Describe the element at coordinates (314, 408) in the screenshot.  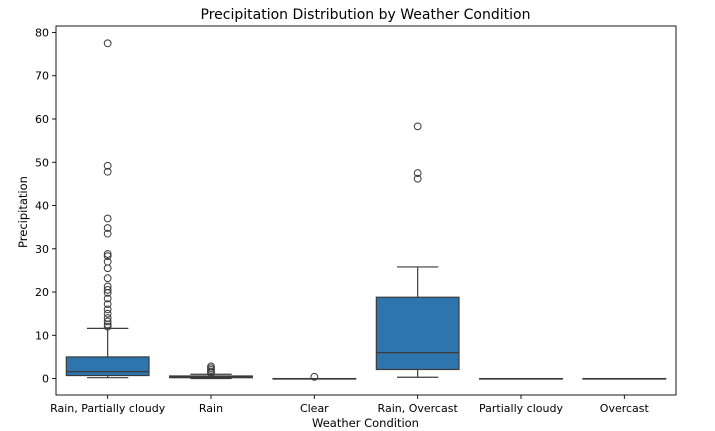
I see `x-tick-label: Clear` at that location.